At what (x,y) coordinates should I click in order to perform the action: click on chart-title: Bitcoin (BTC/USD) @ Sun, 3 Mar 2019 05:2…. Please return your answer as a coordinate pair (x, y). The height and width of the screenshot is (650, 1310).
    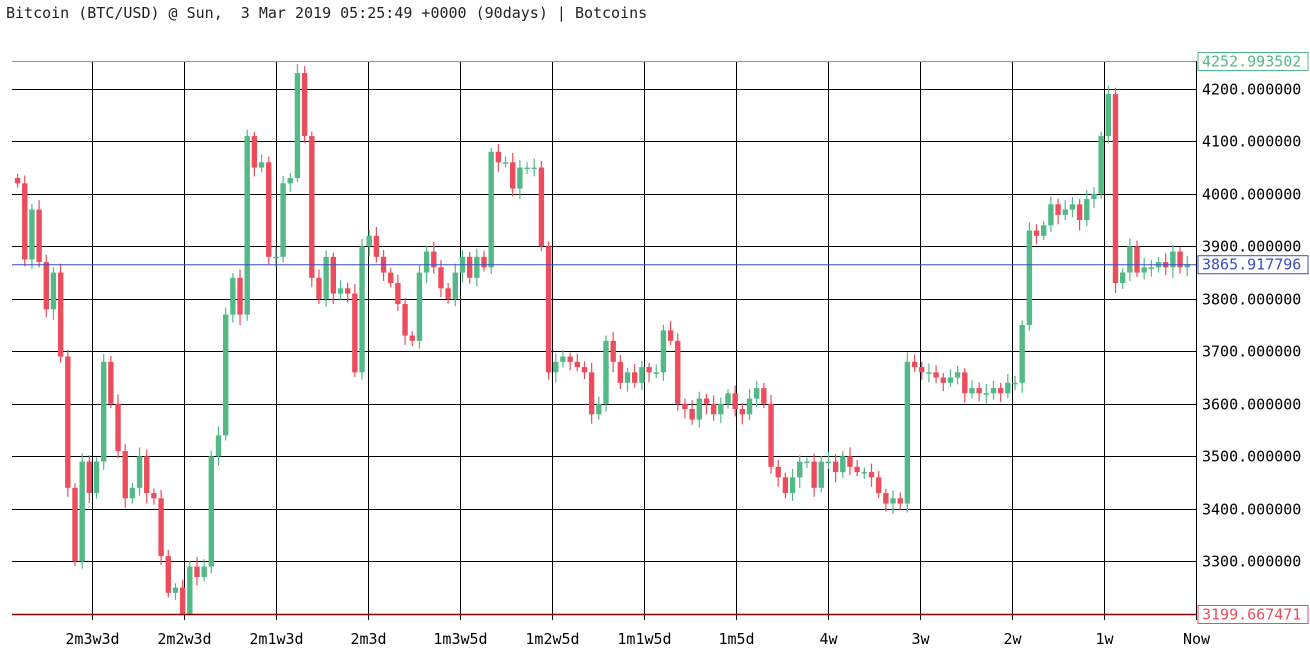
    Looking at the image, I should click on (327, 13).